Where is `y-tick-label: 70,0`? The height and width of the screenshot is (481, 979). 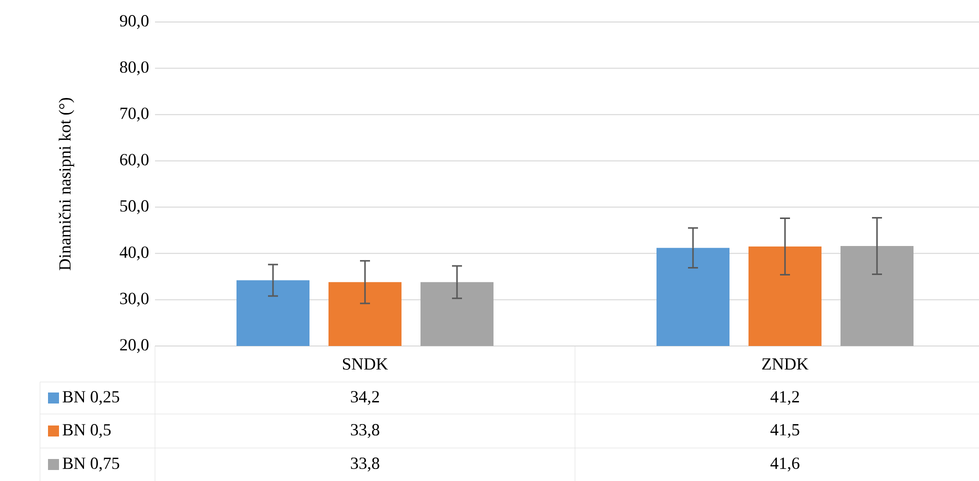
y-tick-label: 70,0 is located at coordinates (134, 115).